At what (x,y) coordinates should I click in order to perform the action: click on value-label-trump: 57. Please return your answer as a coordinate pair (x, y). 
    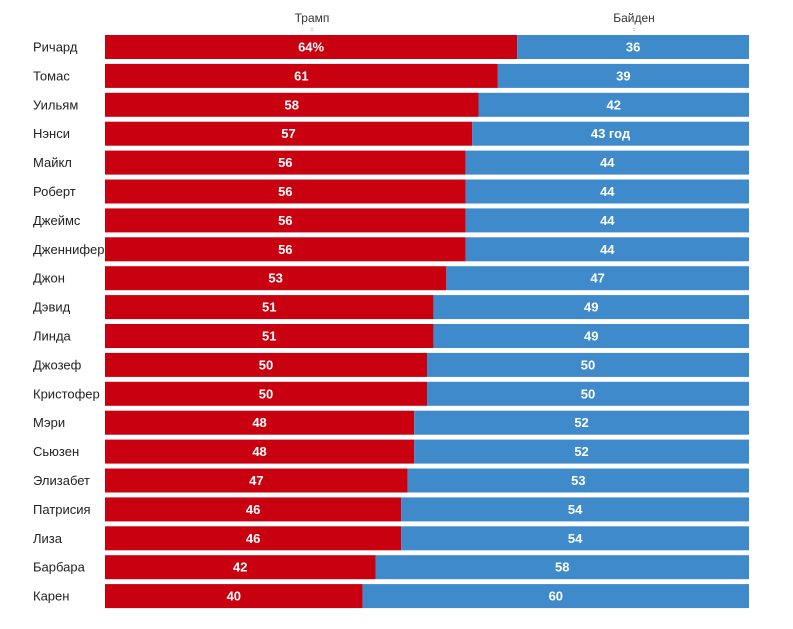
    Looking at the image, I should click on (288, 133).